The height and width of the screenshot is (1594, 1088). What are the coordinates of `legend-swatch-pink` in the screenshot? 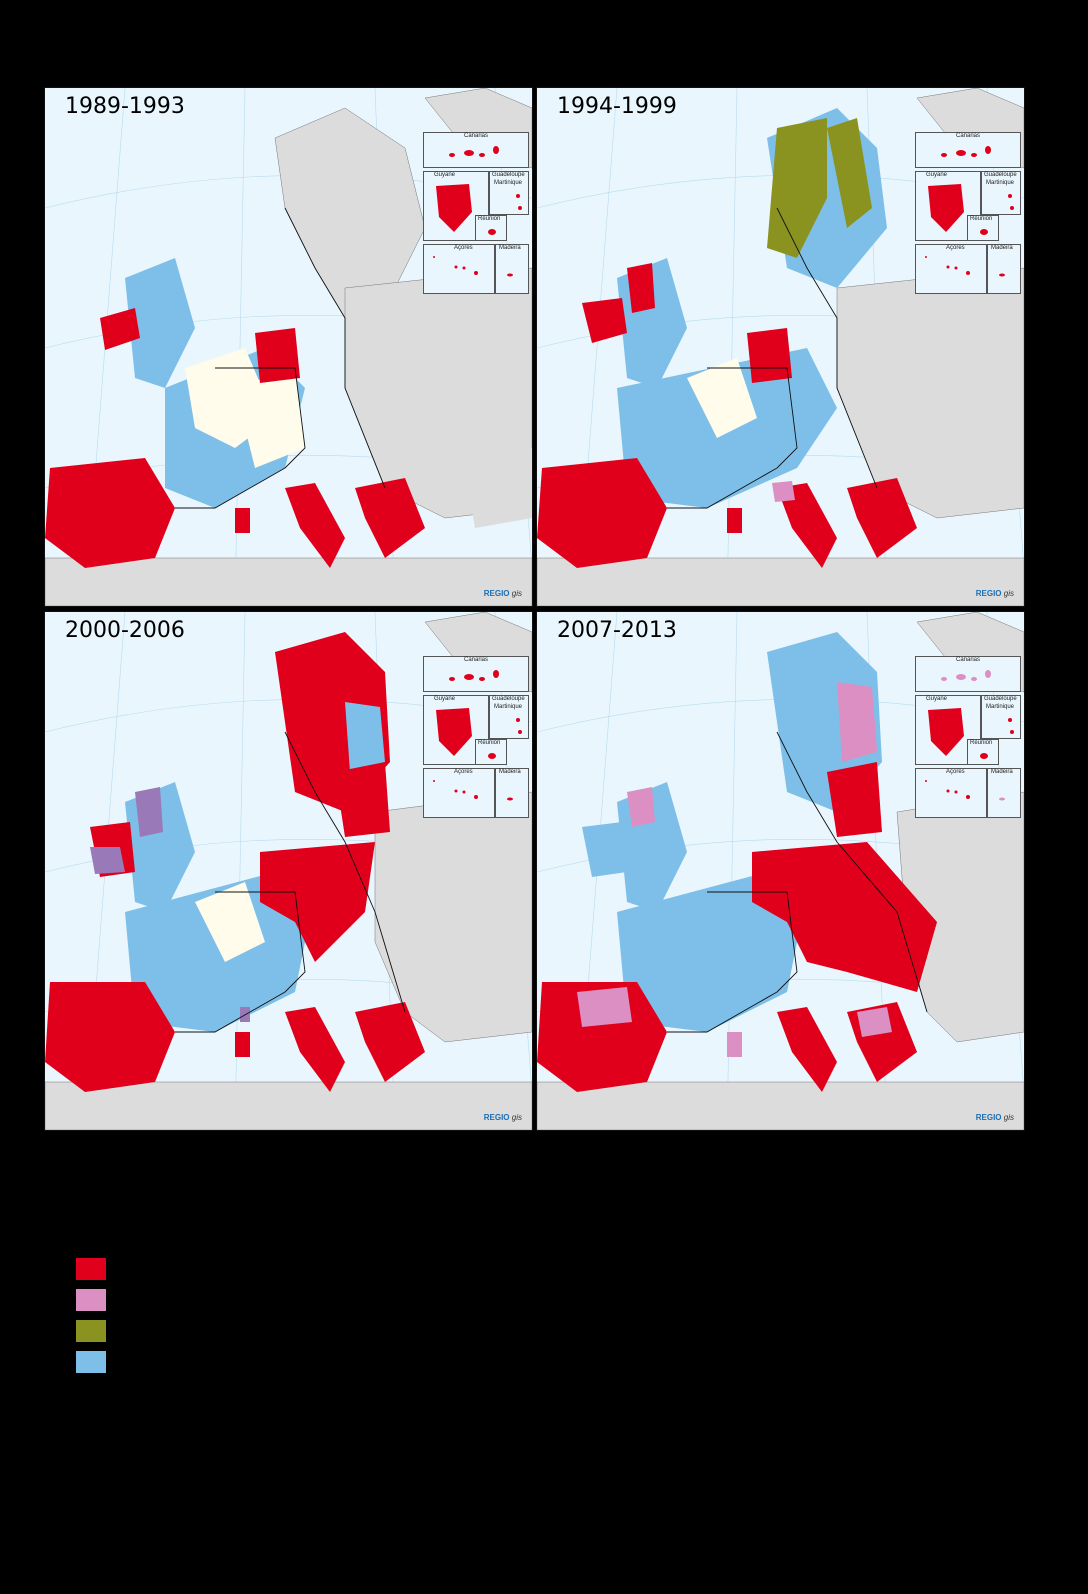 It's located at (91, 1300).